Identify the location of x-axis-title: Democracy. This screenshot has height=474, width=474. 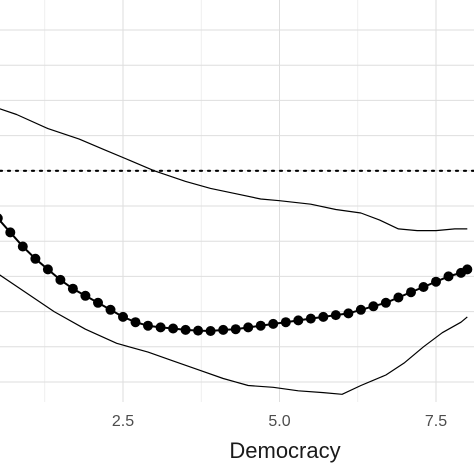
(284, 450).